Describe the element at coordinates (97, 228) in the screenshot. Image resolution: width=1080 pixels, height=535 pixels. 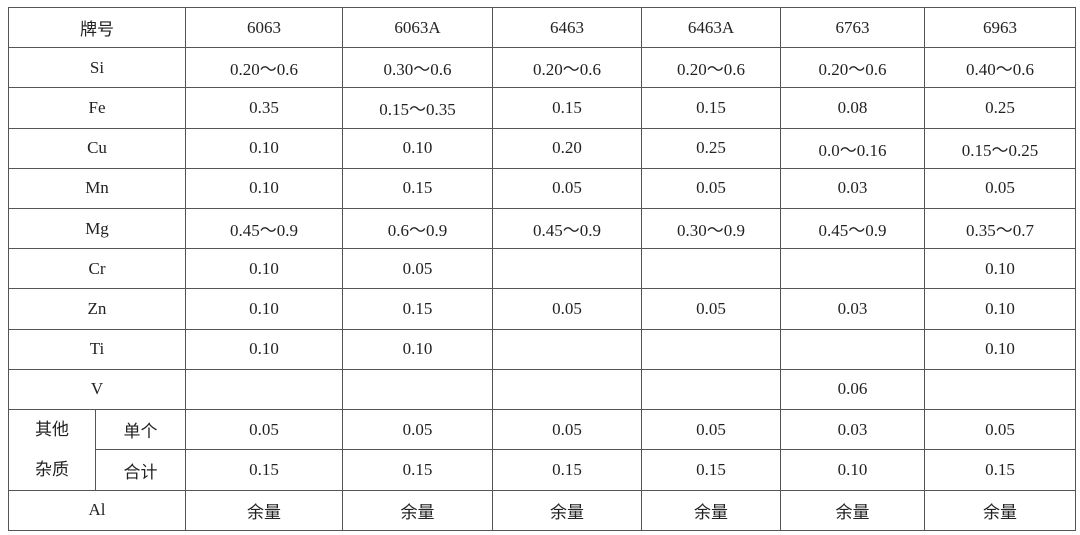
I see `element-label: Mg` at that location.